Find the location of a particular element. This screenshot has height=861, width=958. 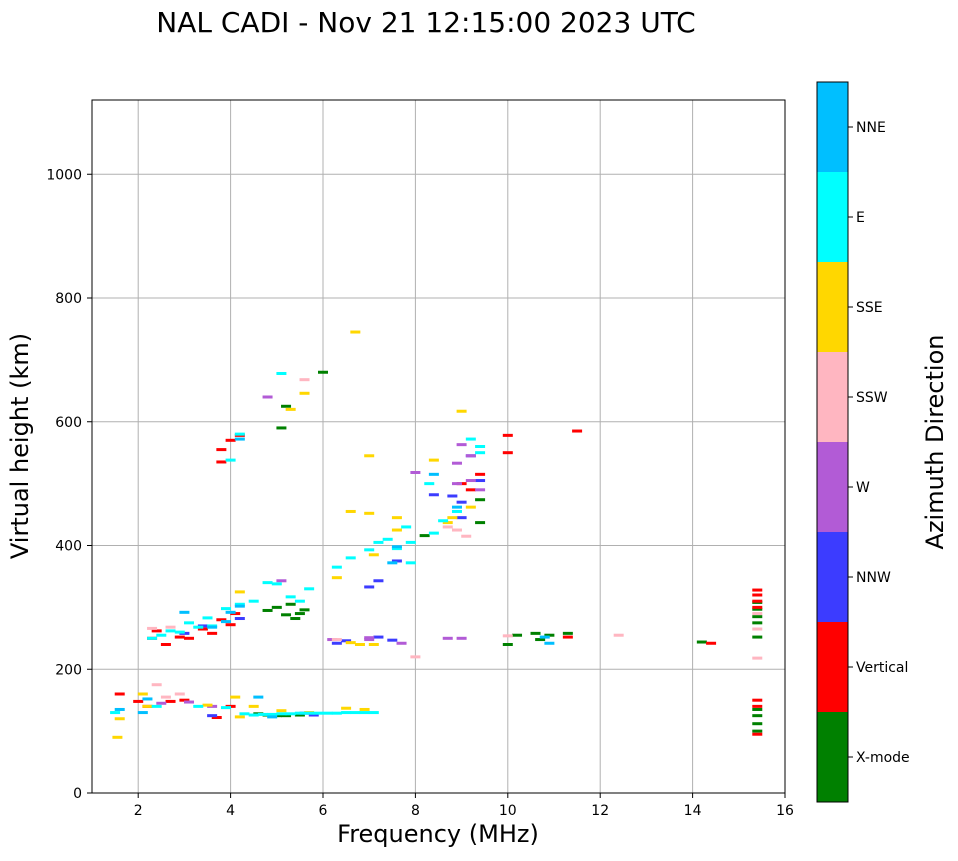

colorbar-segment-nnw is located at coordinates (832, 577).